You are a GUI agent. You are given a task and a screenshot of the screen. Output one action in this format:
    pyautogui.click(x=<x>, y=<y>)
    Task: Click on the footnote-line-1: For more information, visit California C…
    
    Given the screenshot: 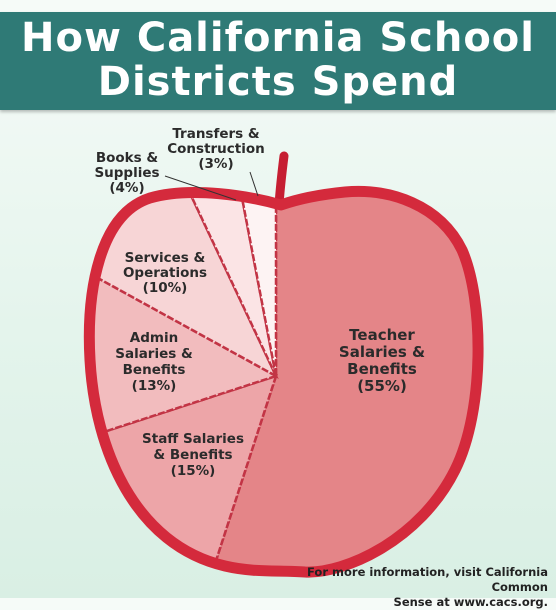 What is the action you would take?
    pyautogui.click(x=427, y=579)
    